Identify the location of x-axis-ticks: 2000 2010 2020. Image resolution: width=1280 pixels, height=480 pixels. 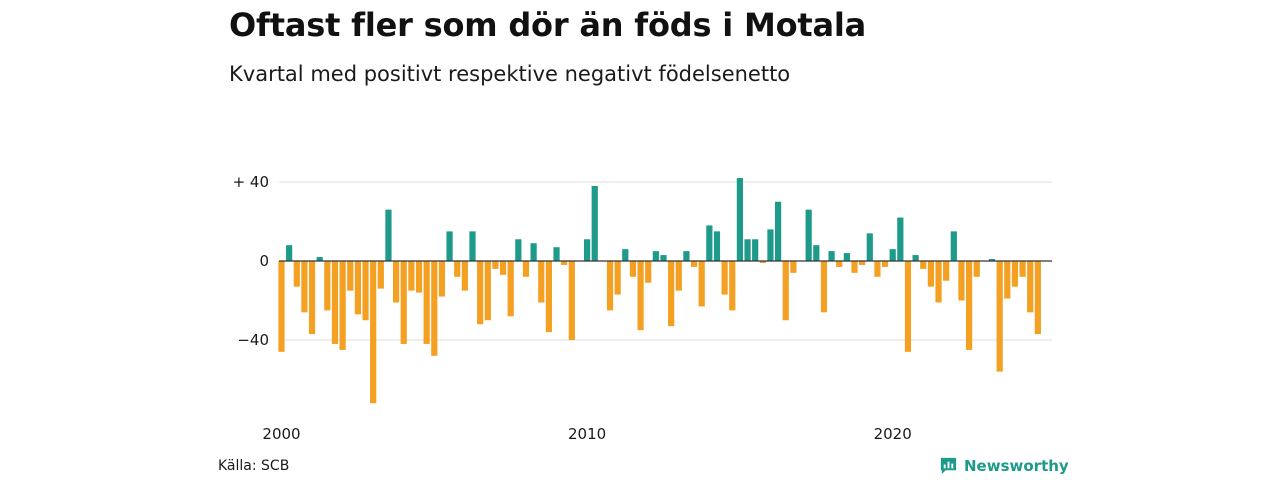
(586, 434).